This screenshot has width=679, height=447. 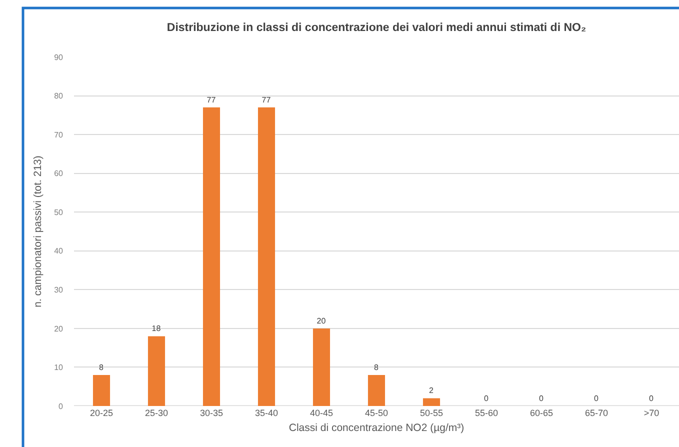 What do you see at coordinates (321, 321) in the screenshot?
I see `data-label: 20` at bounding box center [321, 321].